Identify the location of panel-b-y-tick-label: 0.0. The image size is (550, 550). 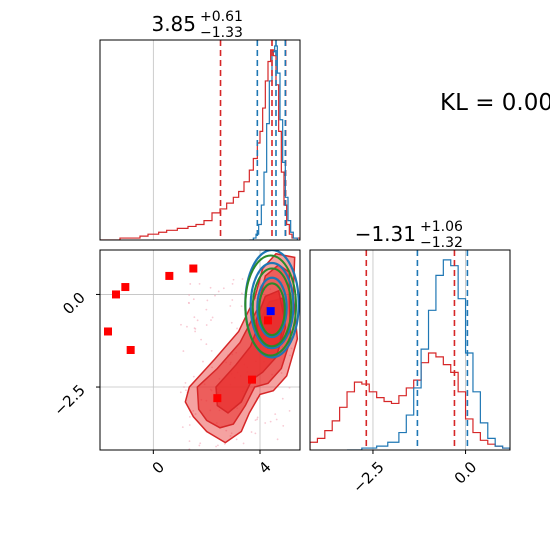
(74, 304).